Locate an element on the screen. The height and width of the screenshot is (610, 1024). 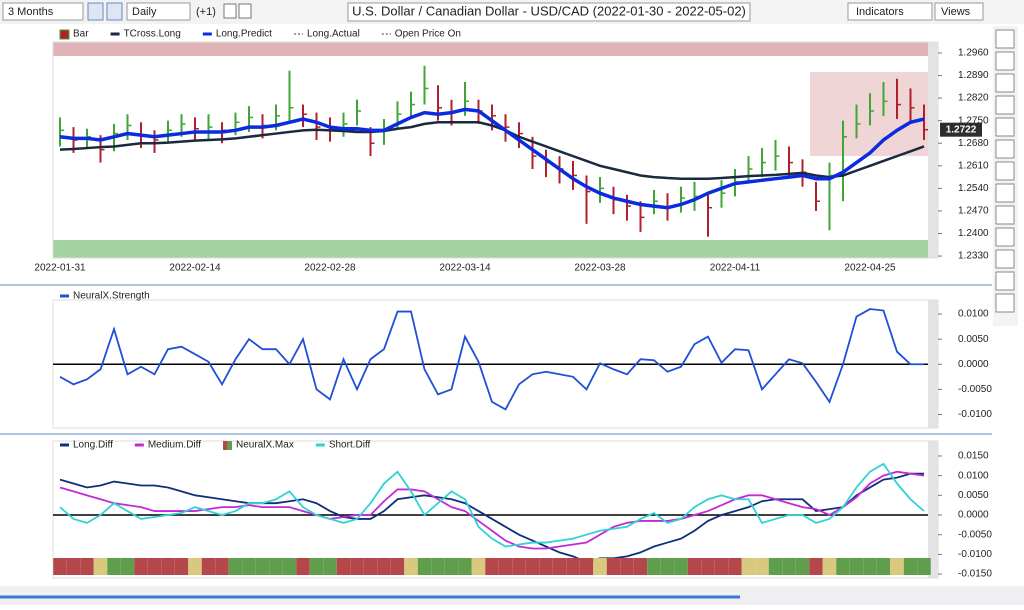
y-tick-label: 1.2400 is located at coordinates (973, 233).